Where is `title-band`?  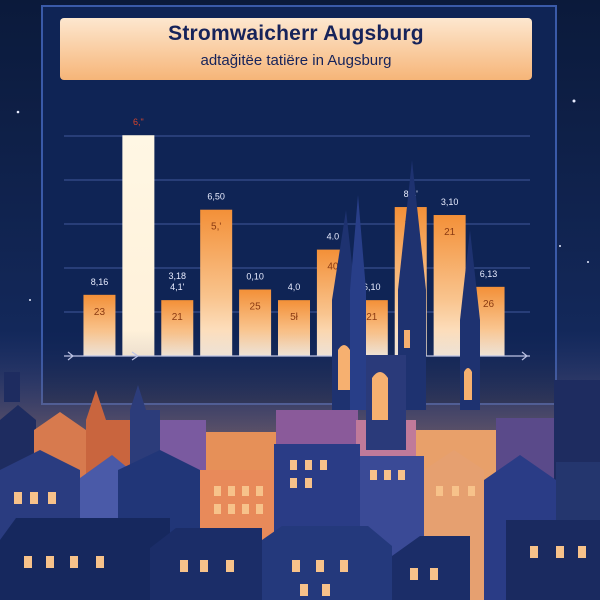 title-band is located at coordinates (296, 49).